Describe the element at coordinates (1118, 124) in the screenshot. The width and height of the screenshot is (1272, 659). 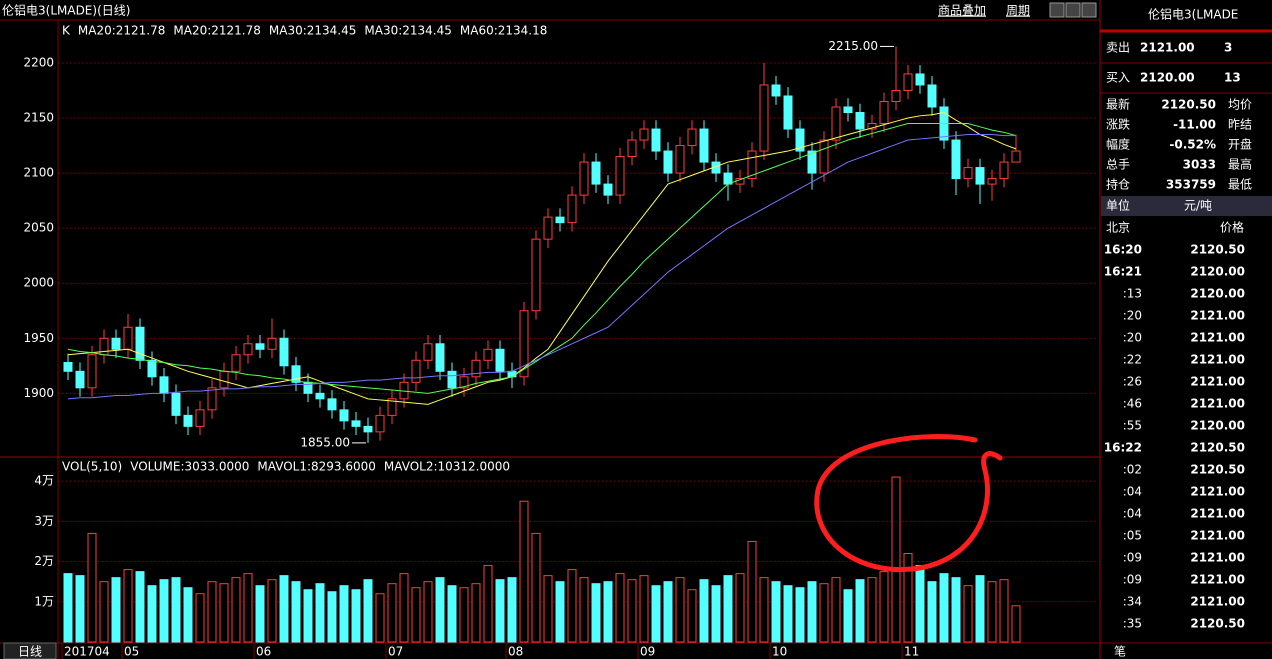
I see `stat-label: 涨跌` at that location.